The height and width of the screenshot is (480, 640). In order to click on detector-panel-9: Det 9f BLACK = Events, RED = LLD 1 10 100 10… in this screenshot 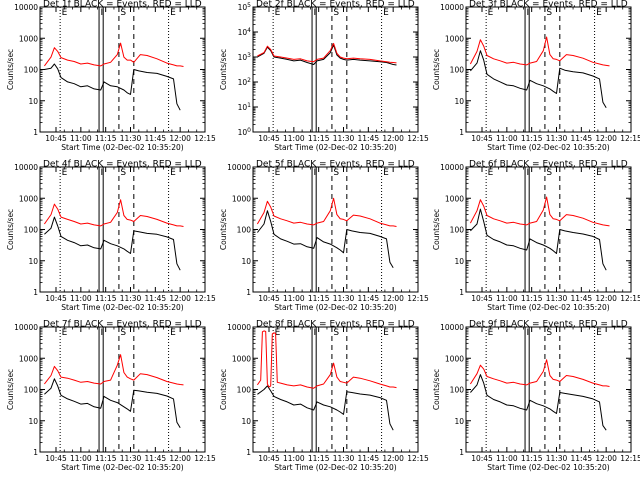, I will do `click(536, 396)`.